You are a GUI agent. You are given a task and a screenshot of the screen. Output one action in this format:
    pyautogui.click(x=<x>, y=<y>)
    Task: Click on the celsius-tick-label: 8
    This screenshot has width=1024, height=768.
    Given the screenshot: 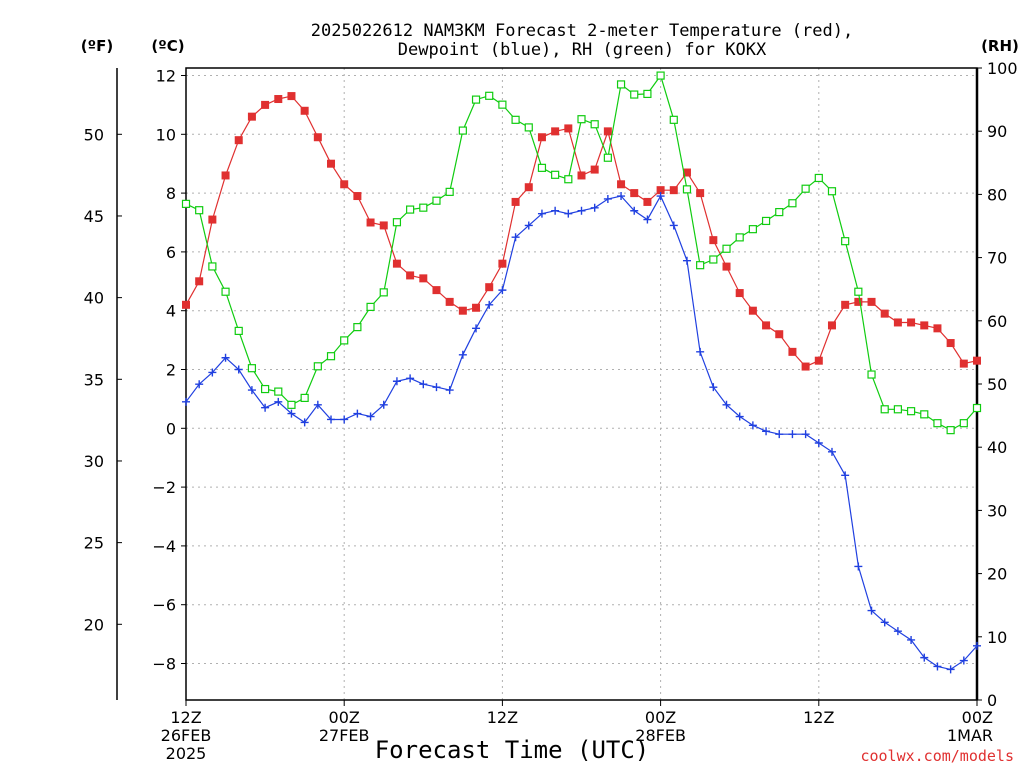 What is the action you would take?
    pyautogui.click(x=171, y=193)
    